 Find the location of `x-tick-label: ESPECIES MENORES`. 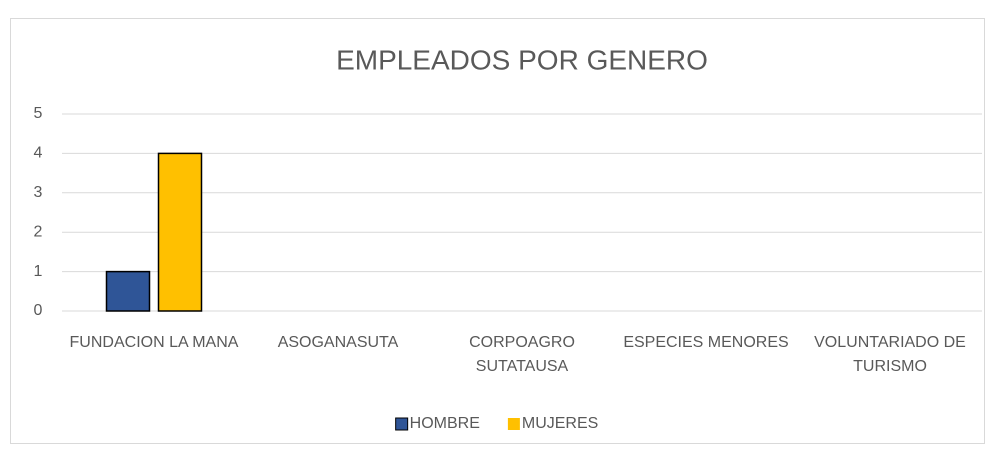

x-tick-label: ESPECIES MENORES is located at coordinates (706, 342).